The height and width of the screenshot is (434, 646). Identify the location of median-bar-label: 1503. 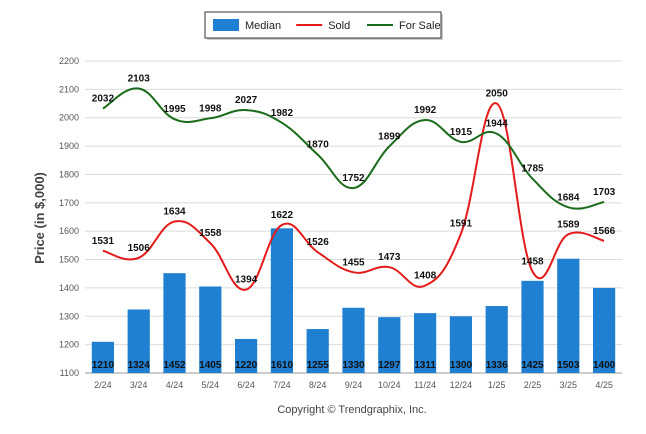
(568, 365).